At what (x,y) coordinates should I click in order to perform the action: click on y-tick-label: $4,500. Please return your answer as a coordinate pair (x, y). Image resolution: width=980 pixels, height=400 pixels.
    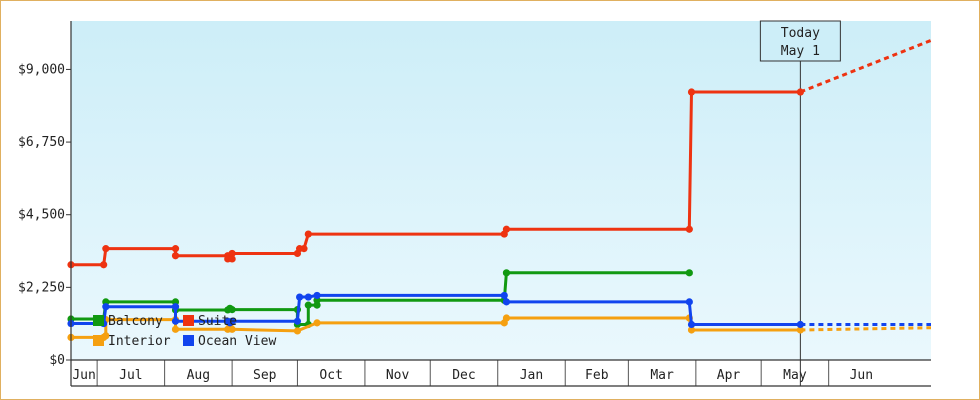
    Looking at the image, I should click on (41, 215).